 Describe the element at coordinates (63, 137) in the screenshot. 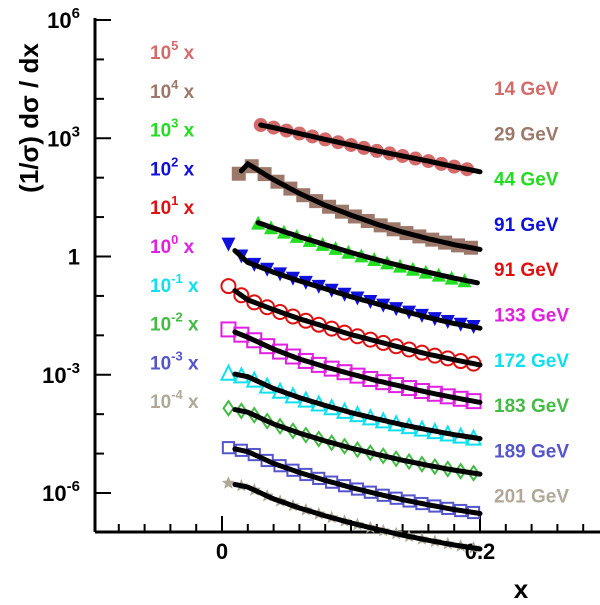

I see `y-tick-label: 10³` at that location.